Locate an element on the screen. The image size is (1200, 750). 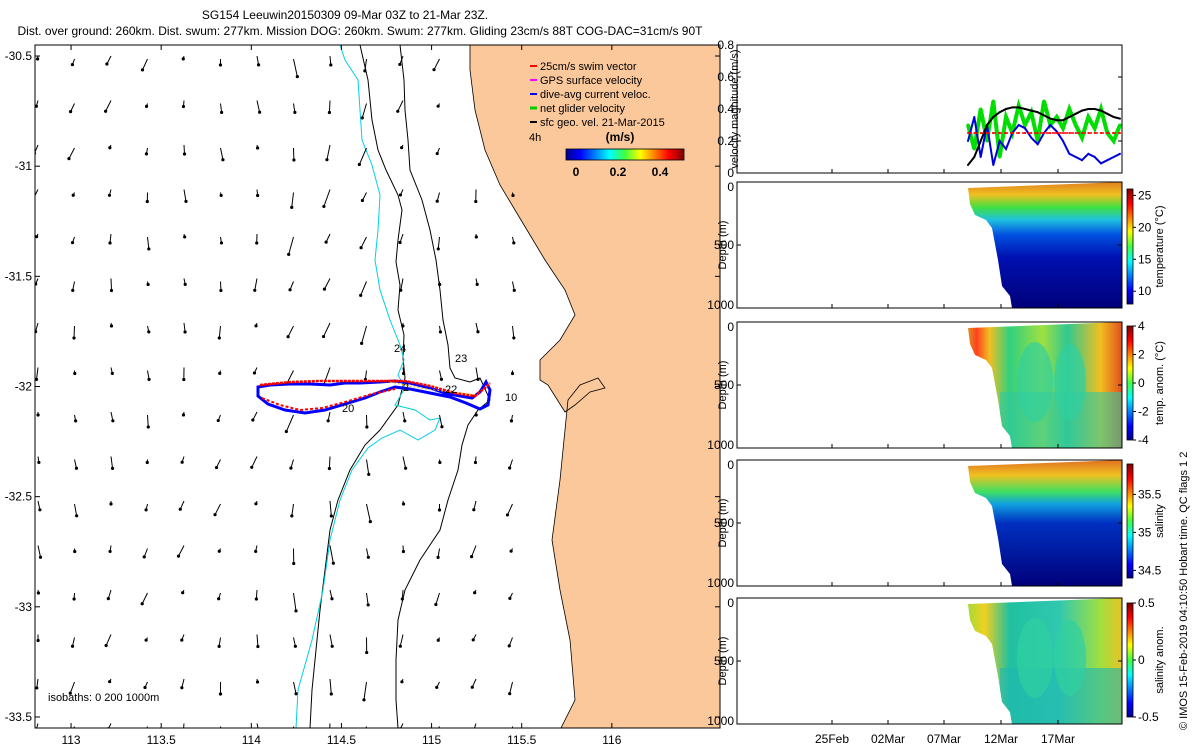
track-label-10: 10 is located at coordinates (511, 398).